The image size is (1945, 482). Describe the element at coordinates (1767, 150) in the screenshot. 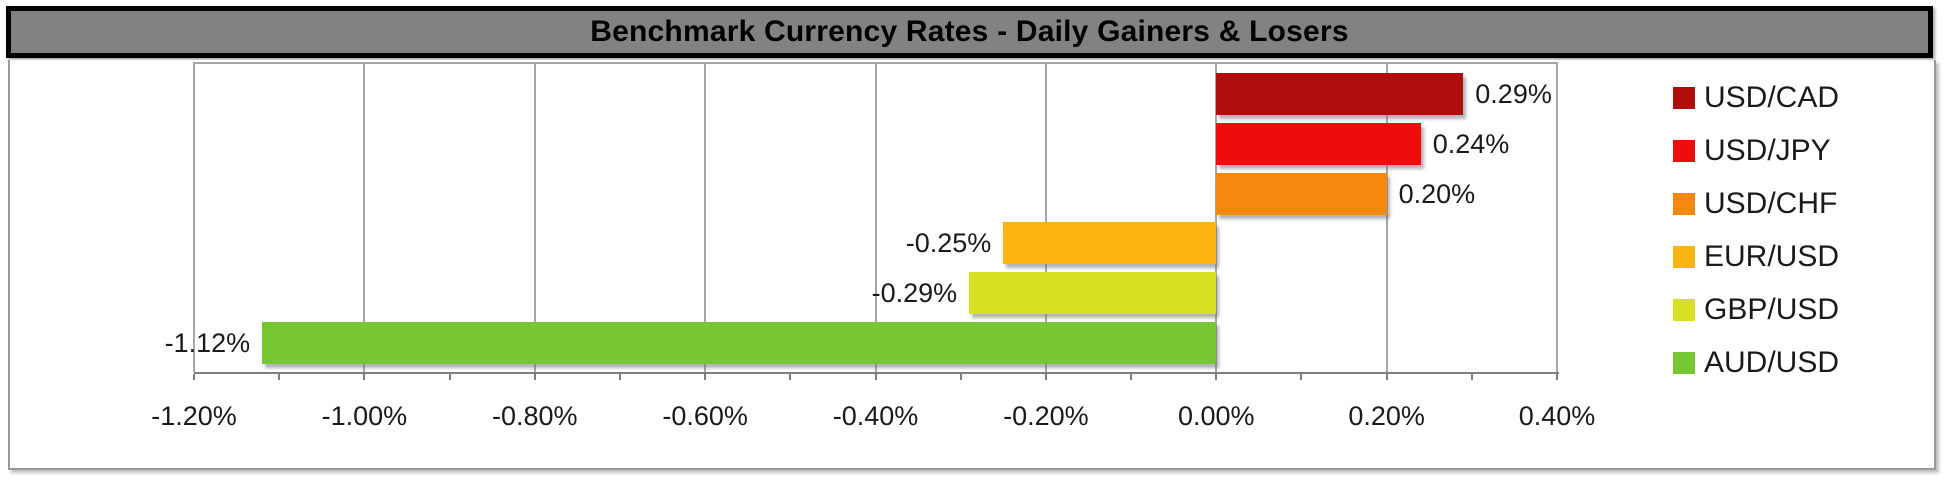

I see `legend-label-usd-jpy: USD/JPY` at that location.